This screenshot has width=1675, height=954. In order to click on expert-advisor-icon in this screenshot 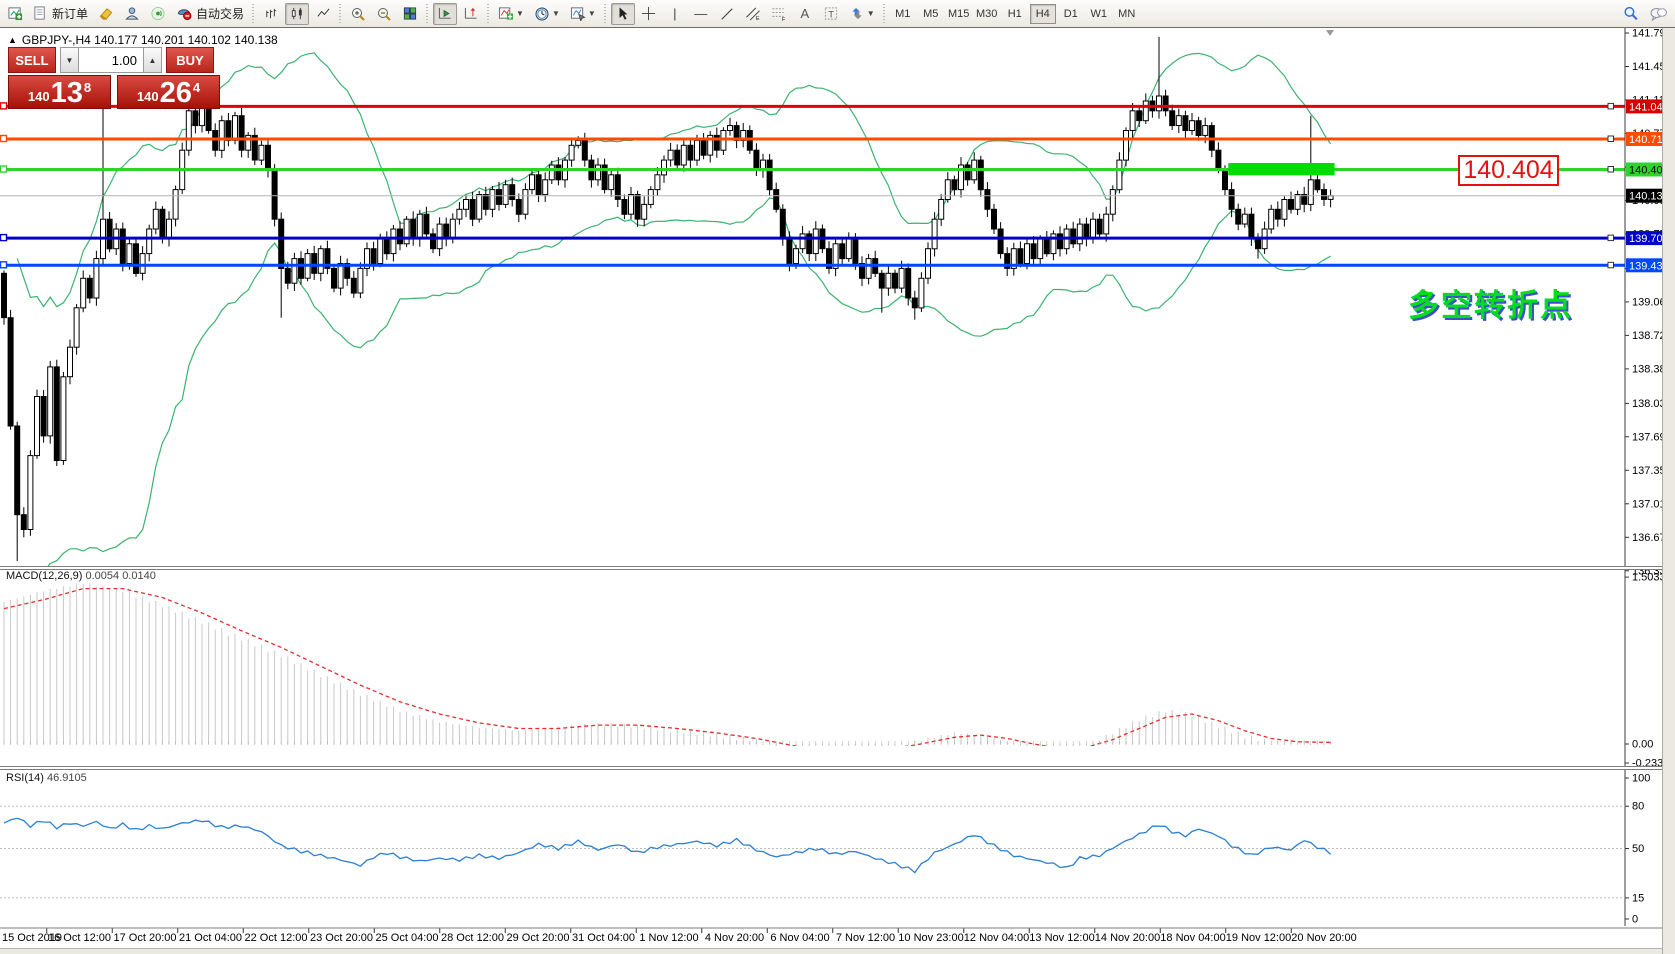, I will do `click(132, 14)`.